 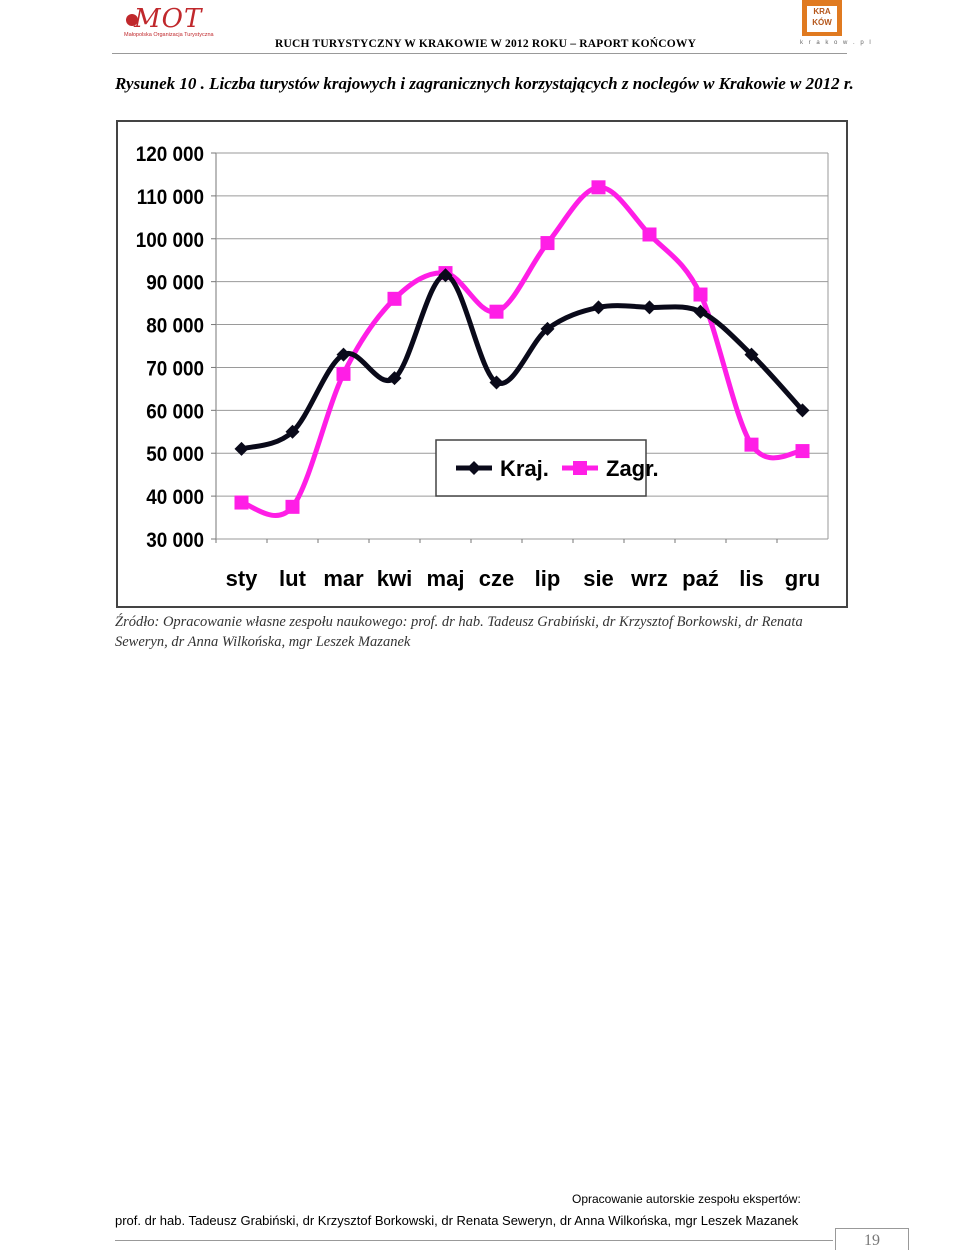 I want to click on footer-divider, so click(x=474, y=1240).